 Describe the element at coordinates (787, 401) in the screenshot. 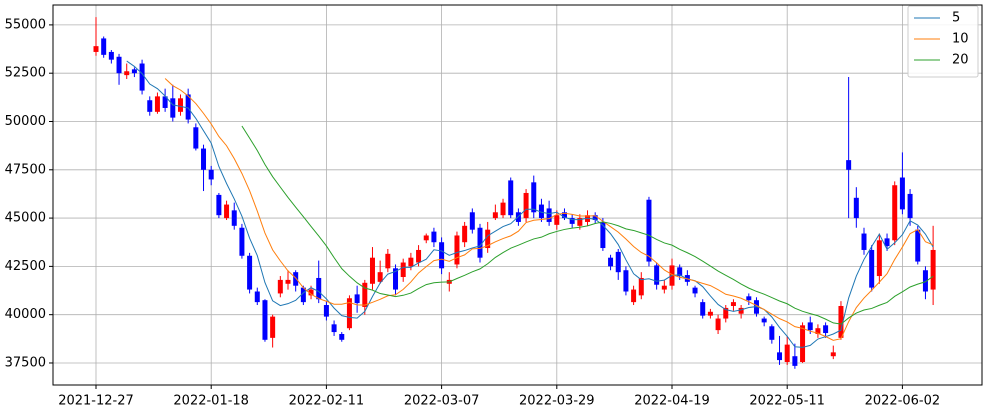

I see `x-tick-label: 2022-05-11` at that location.